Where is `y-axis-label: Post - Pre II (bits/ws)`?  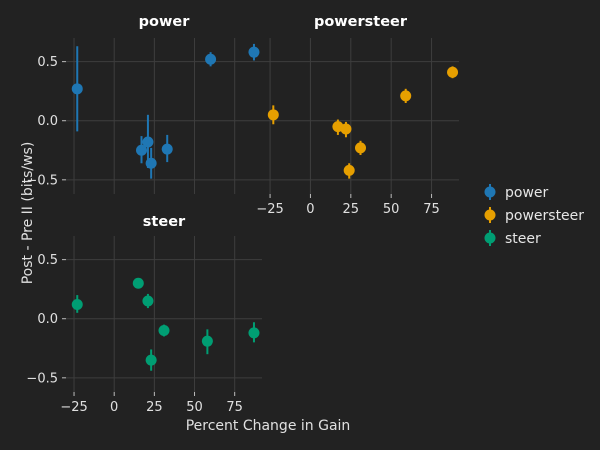
y-axis-label: Post - Pre II (bits/ws) is located at coordinates (28, 213).